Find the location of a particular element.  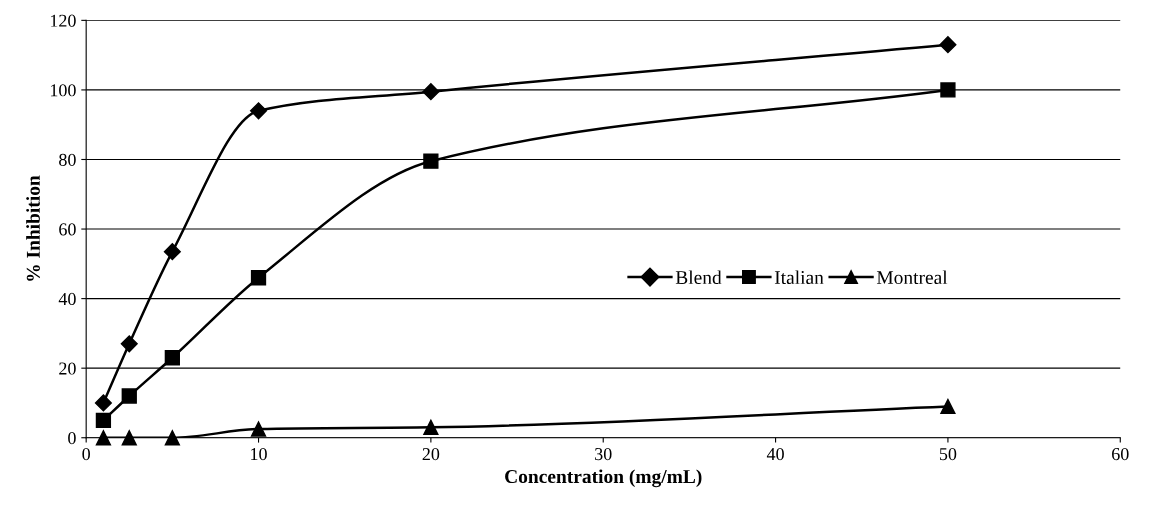

y-tick-label: 0 is located at coordinates (72, 438).